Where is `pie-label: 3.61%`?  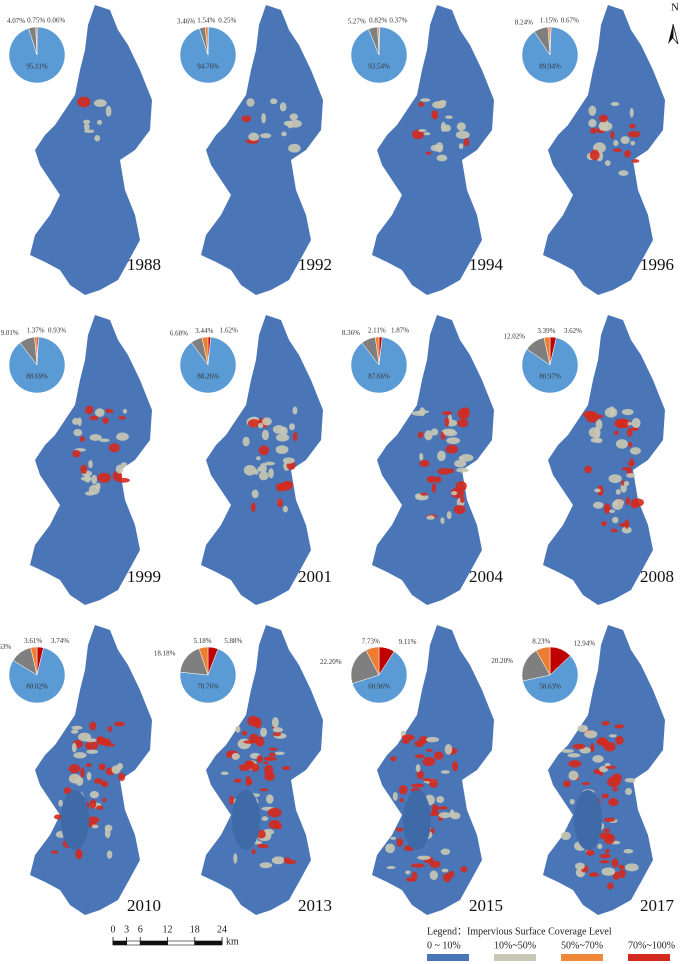
pie-label: 3.61% is located at coordinates (33, 641).